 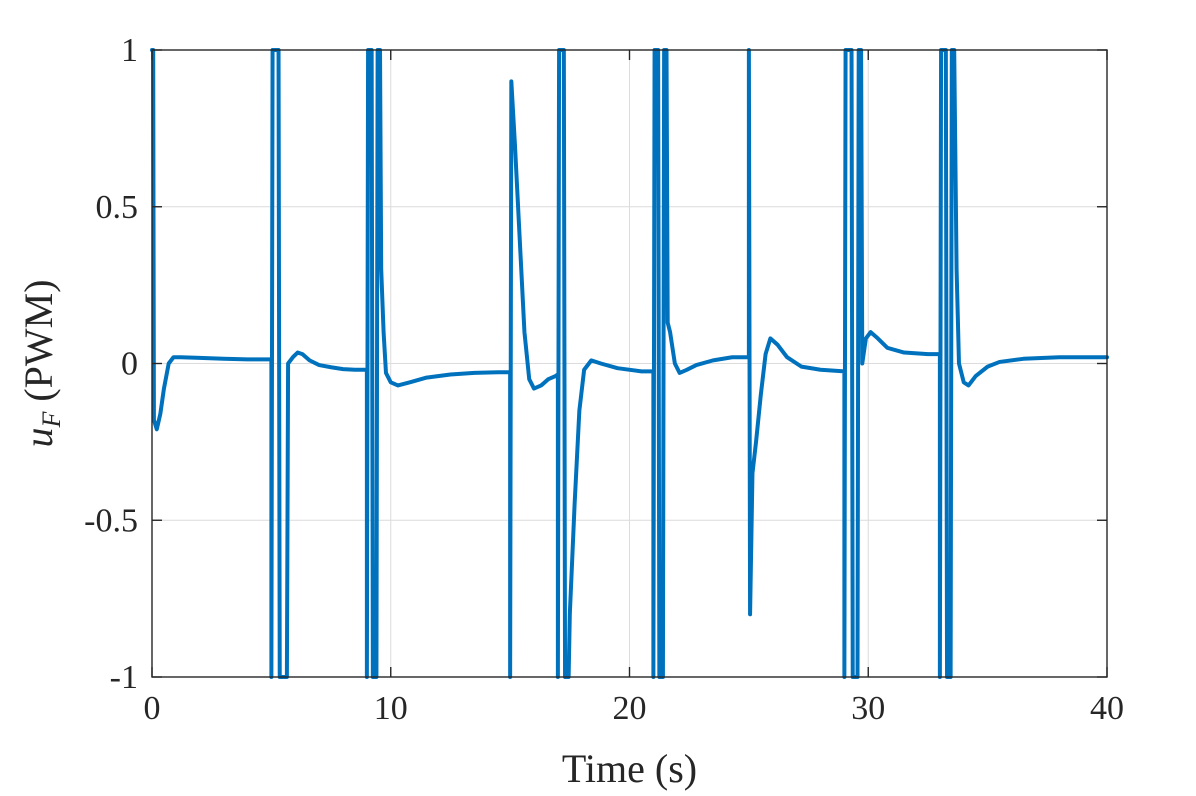 What do you see at coordinates (152, 708) in the screenshot?
I see `x-tick-label: 0` at bounding box center [152, 708].